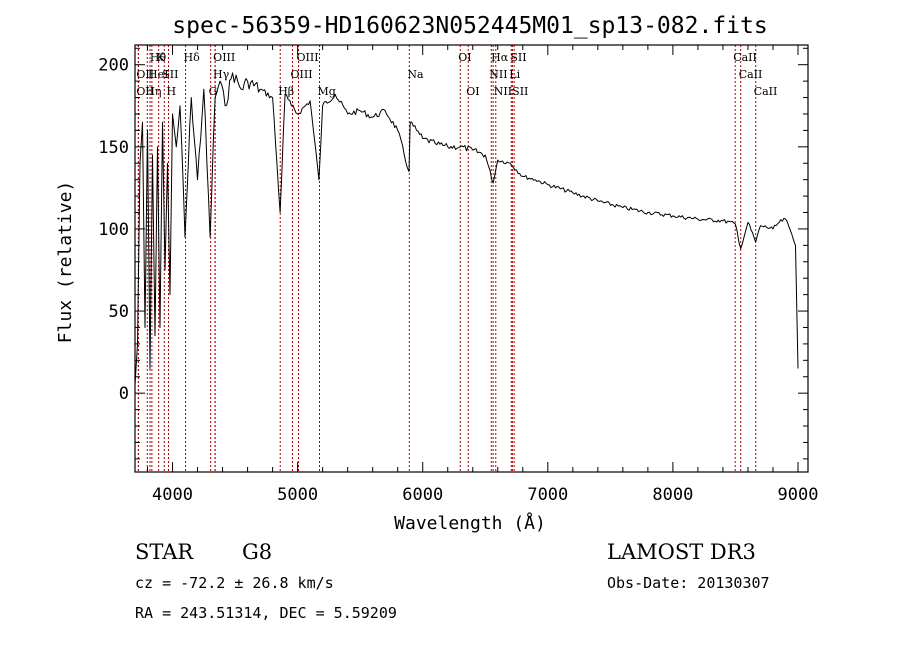 This screenshot has height=649, width=900. Describe the element at coordinates (221, 74) in the screenshot. I see `line-label-lines_mid-3: Hγ` at that location.